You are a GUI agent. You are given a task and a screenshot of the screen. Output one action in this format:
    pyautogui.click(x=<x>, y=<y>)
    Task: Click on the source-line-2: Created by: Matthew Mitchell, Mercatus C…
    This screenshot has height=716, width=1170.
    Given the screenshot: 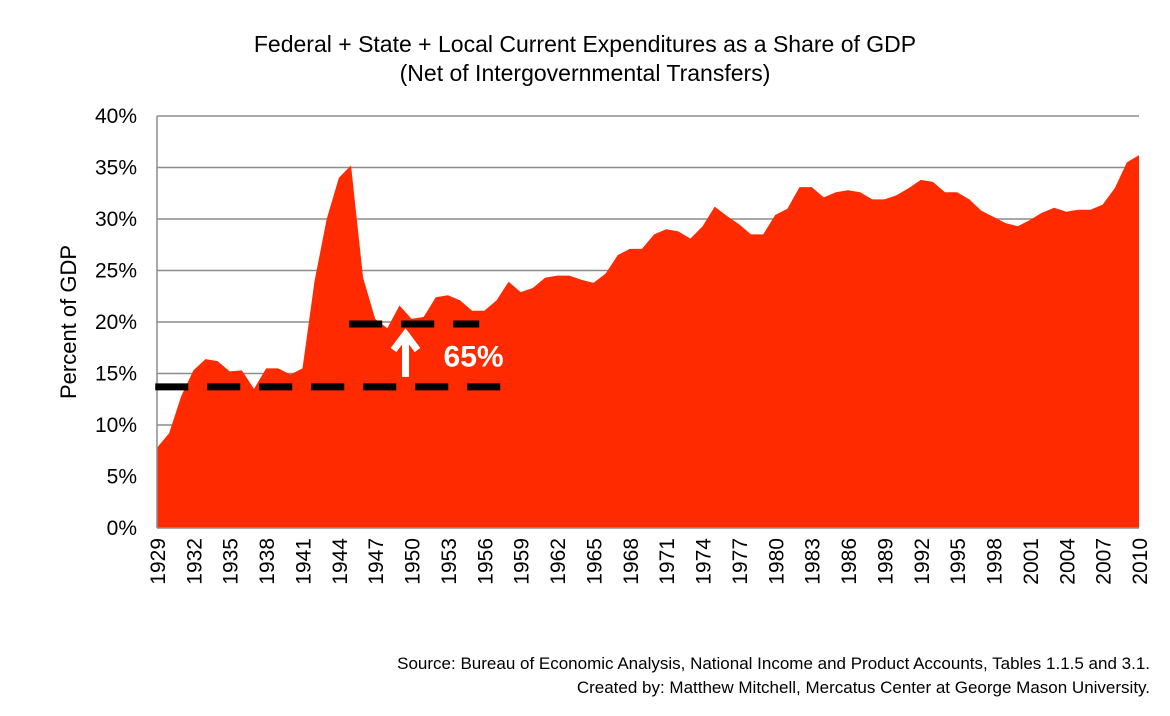 What is the action you would take?
    pyautogui.click(x=863, y=687)
    